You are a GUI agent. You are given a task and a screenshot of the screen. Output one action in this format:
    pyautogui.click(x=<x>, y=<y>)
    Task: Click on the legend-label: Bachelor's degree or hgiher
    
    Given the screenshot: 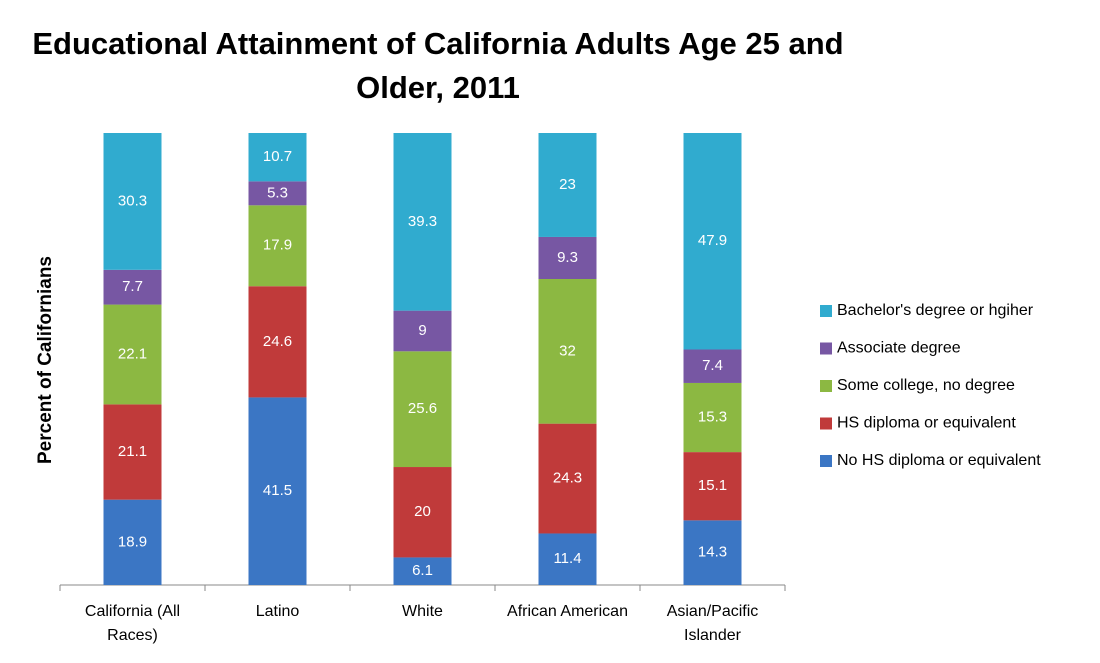 What is the action you would take?
    pyautogui.click(x=935, y=310)
    